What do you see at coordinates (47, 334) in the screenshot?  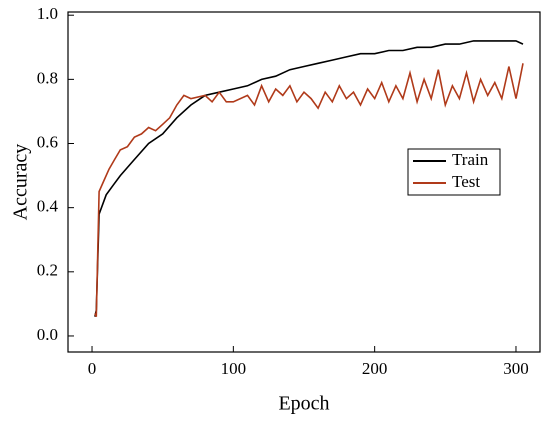 I see `y-tick-label: 0.0` at bounding box center [47, 334].